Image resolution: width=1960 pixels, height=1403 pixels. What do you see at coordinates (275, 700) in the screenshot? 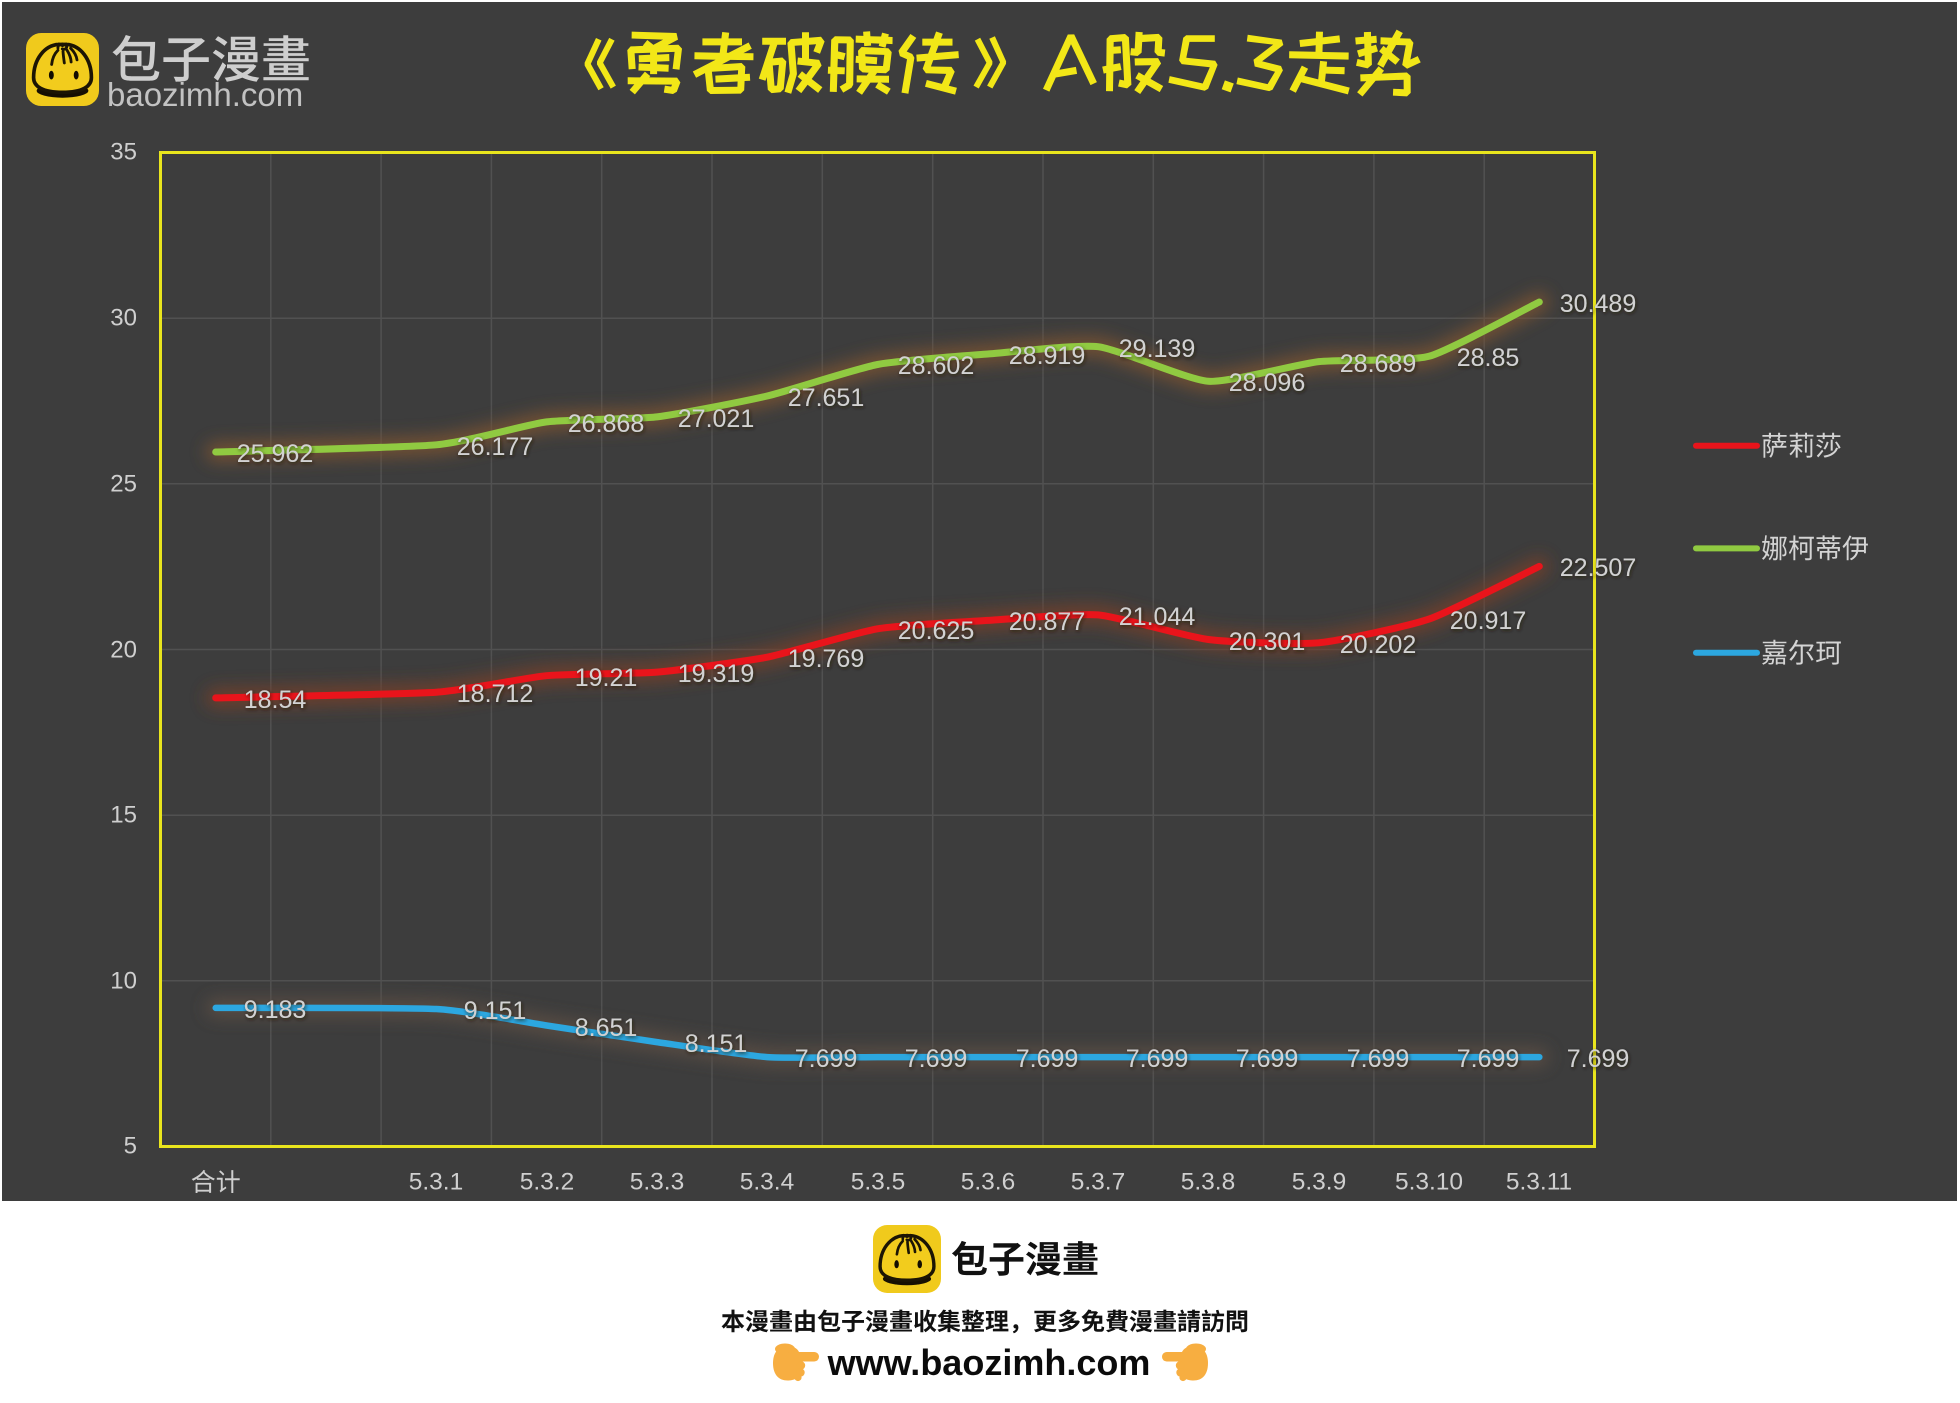
I see `svg-text: 18.54` at bounding box center [275, 700].